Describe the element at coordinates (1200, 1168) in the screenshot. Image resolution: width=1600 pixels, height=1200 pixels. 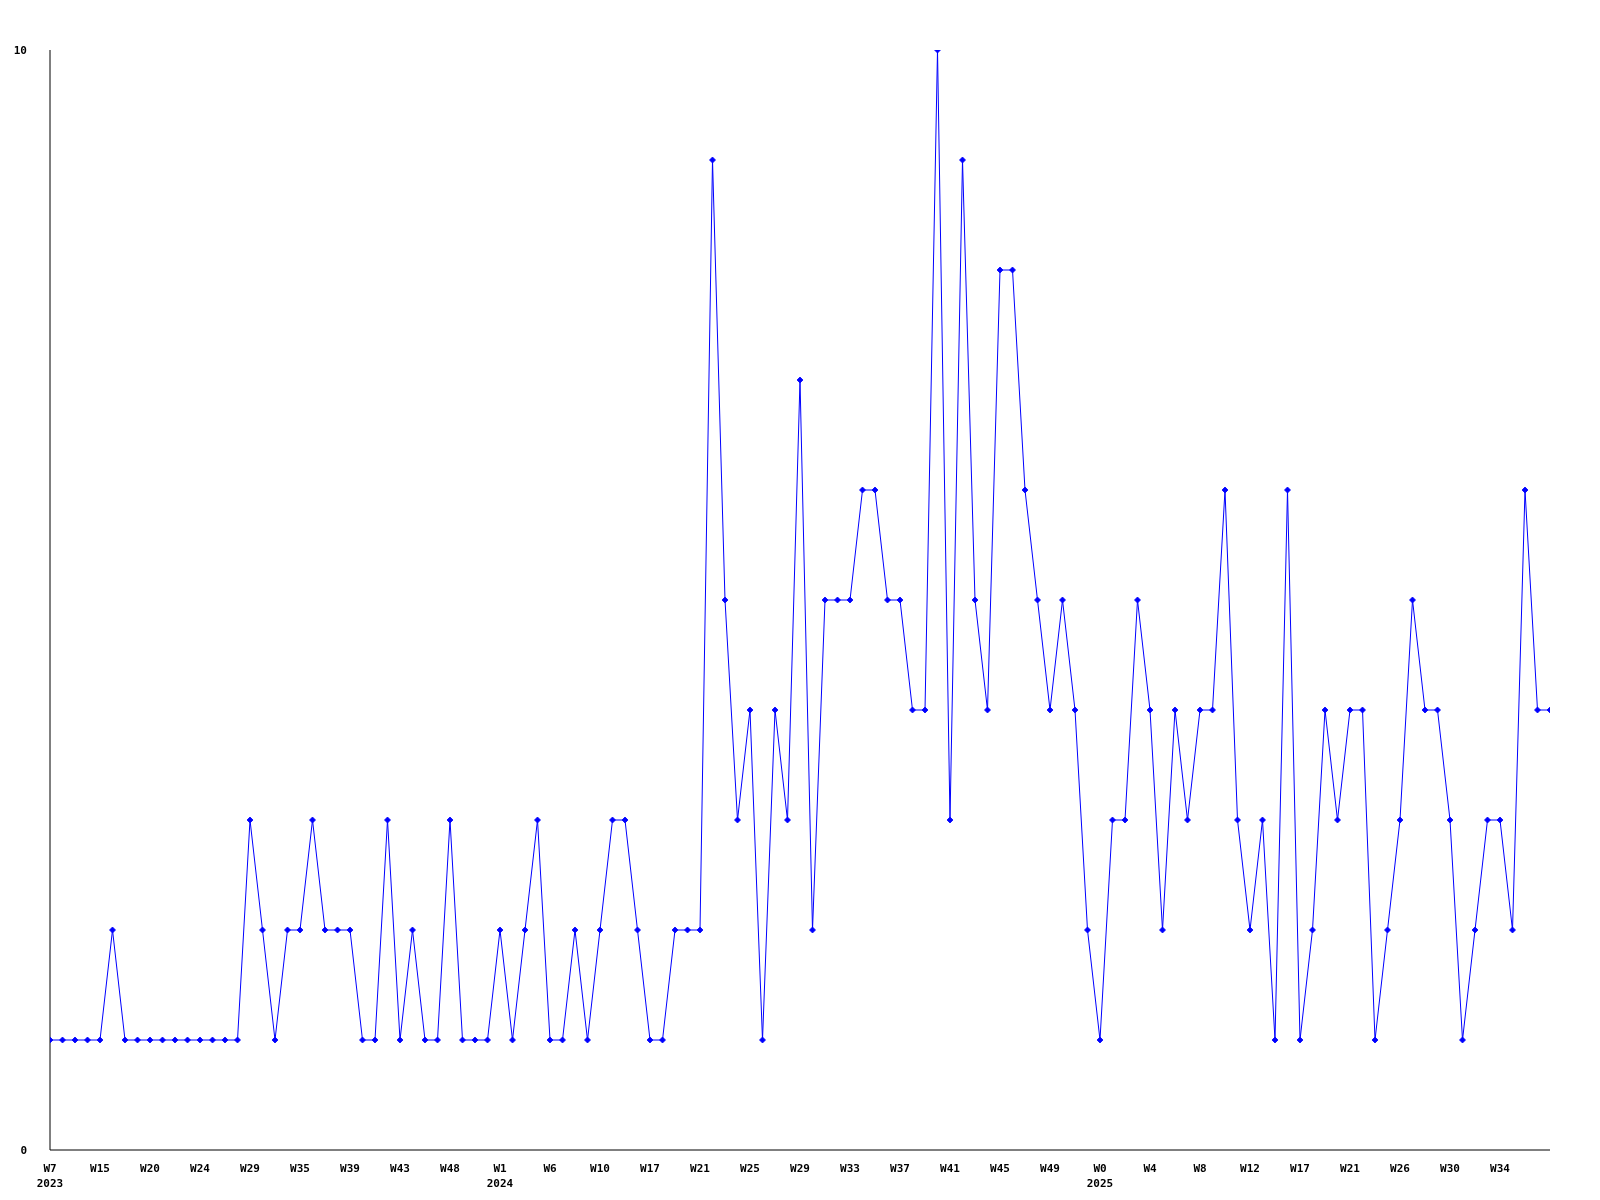
I see `x-tick-label: W8` at that location.